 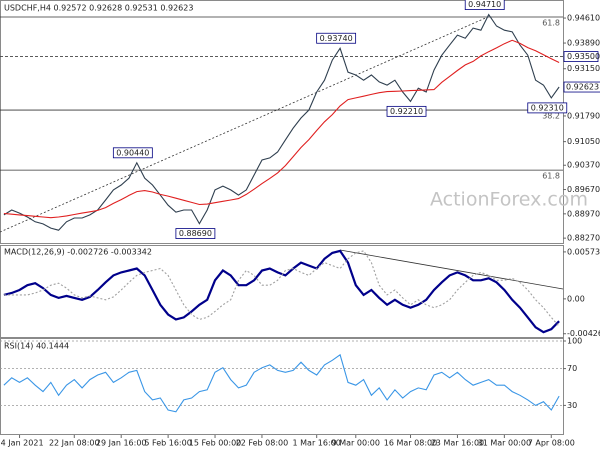 What do you see at coordinates (572, 368) in the screenshot?
I see `y-tick-label: 70` at bounding box center [572, 368].